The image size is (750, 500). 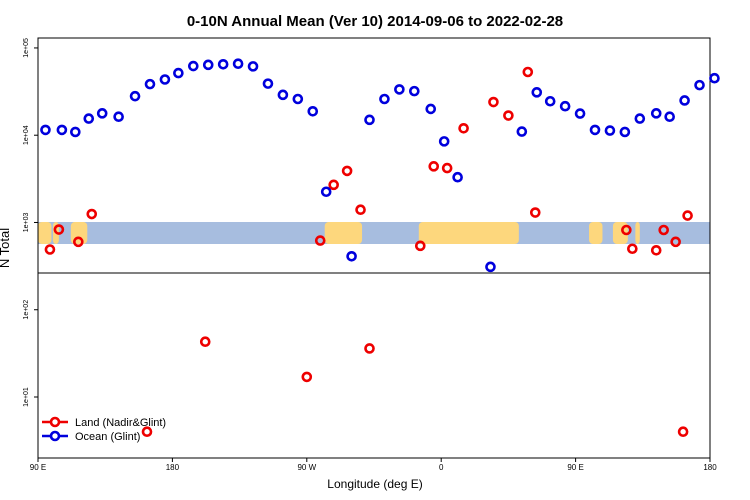 What do you see at coordinates (26, 223) in the screenshot?
I see `y-tick-label: 1e+03` at bounding box center [26, 223].